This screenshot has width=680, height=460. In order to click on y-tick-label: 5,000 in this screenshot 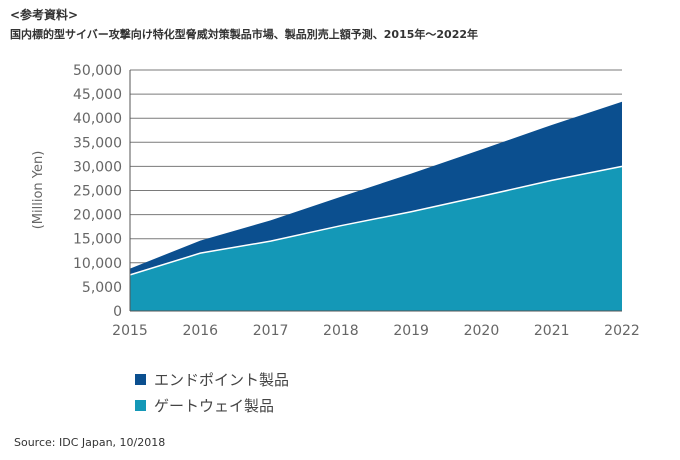, I will do `click(102, 288)`.